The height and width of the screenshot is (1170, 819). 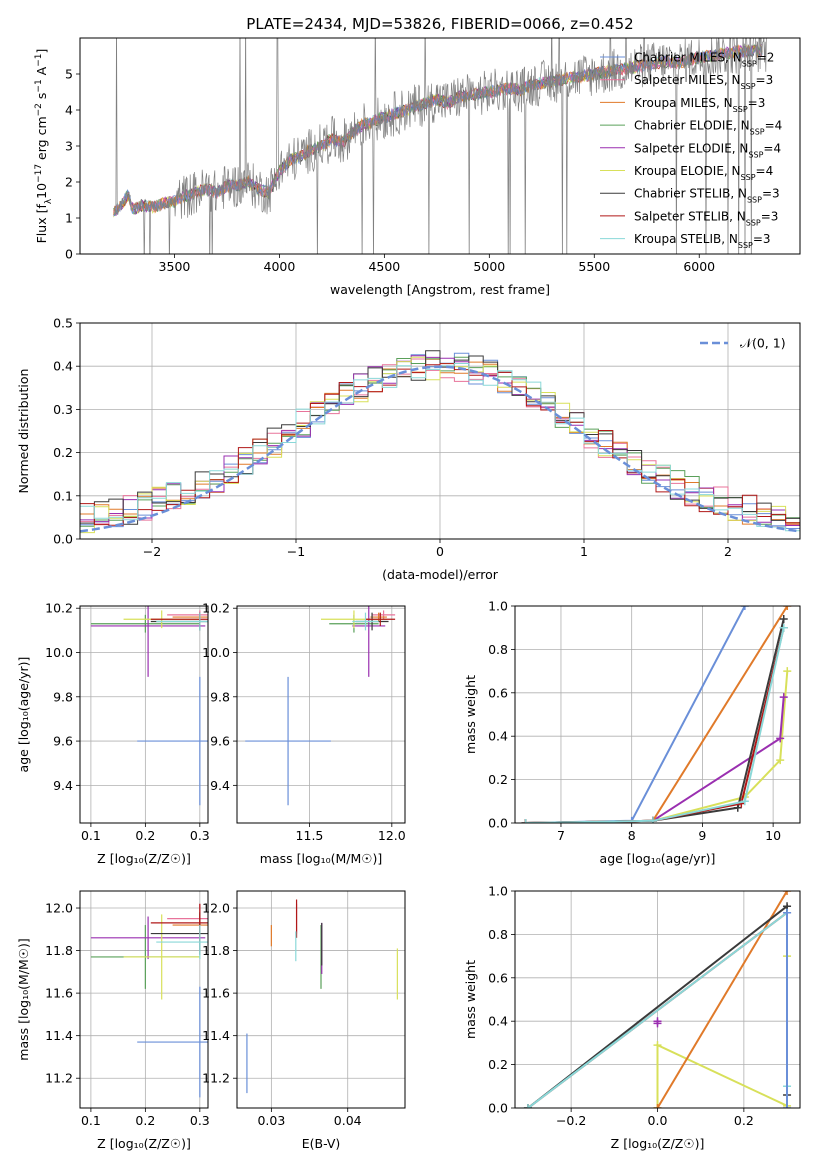 What do you see at coordinates (392, 835) in the screenshot?
I see `x-tick-label: 12.0` at bounding box center [392, 835].